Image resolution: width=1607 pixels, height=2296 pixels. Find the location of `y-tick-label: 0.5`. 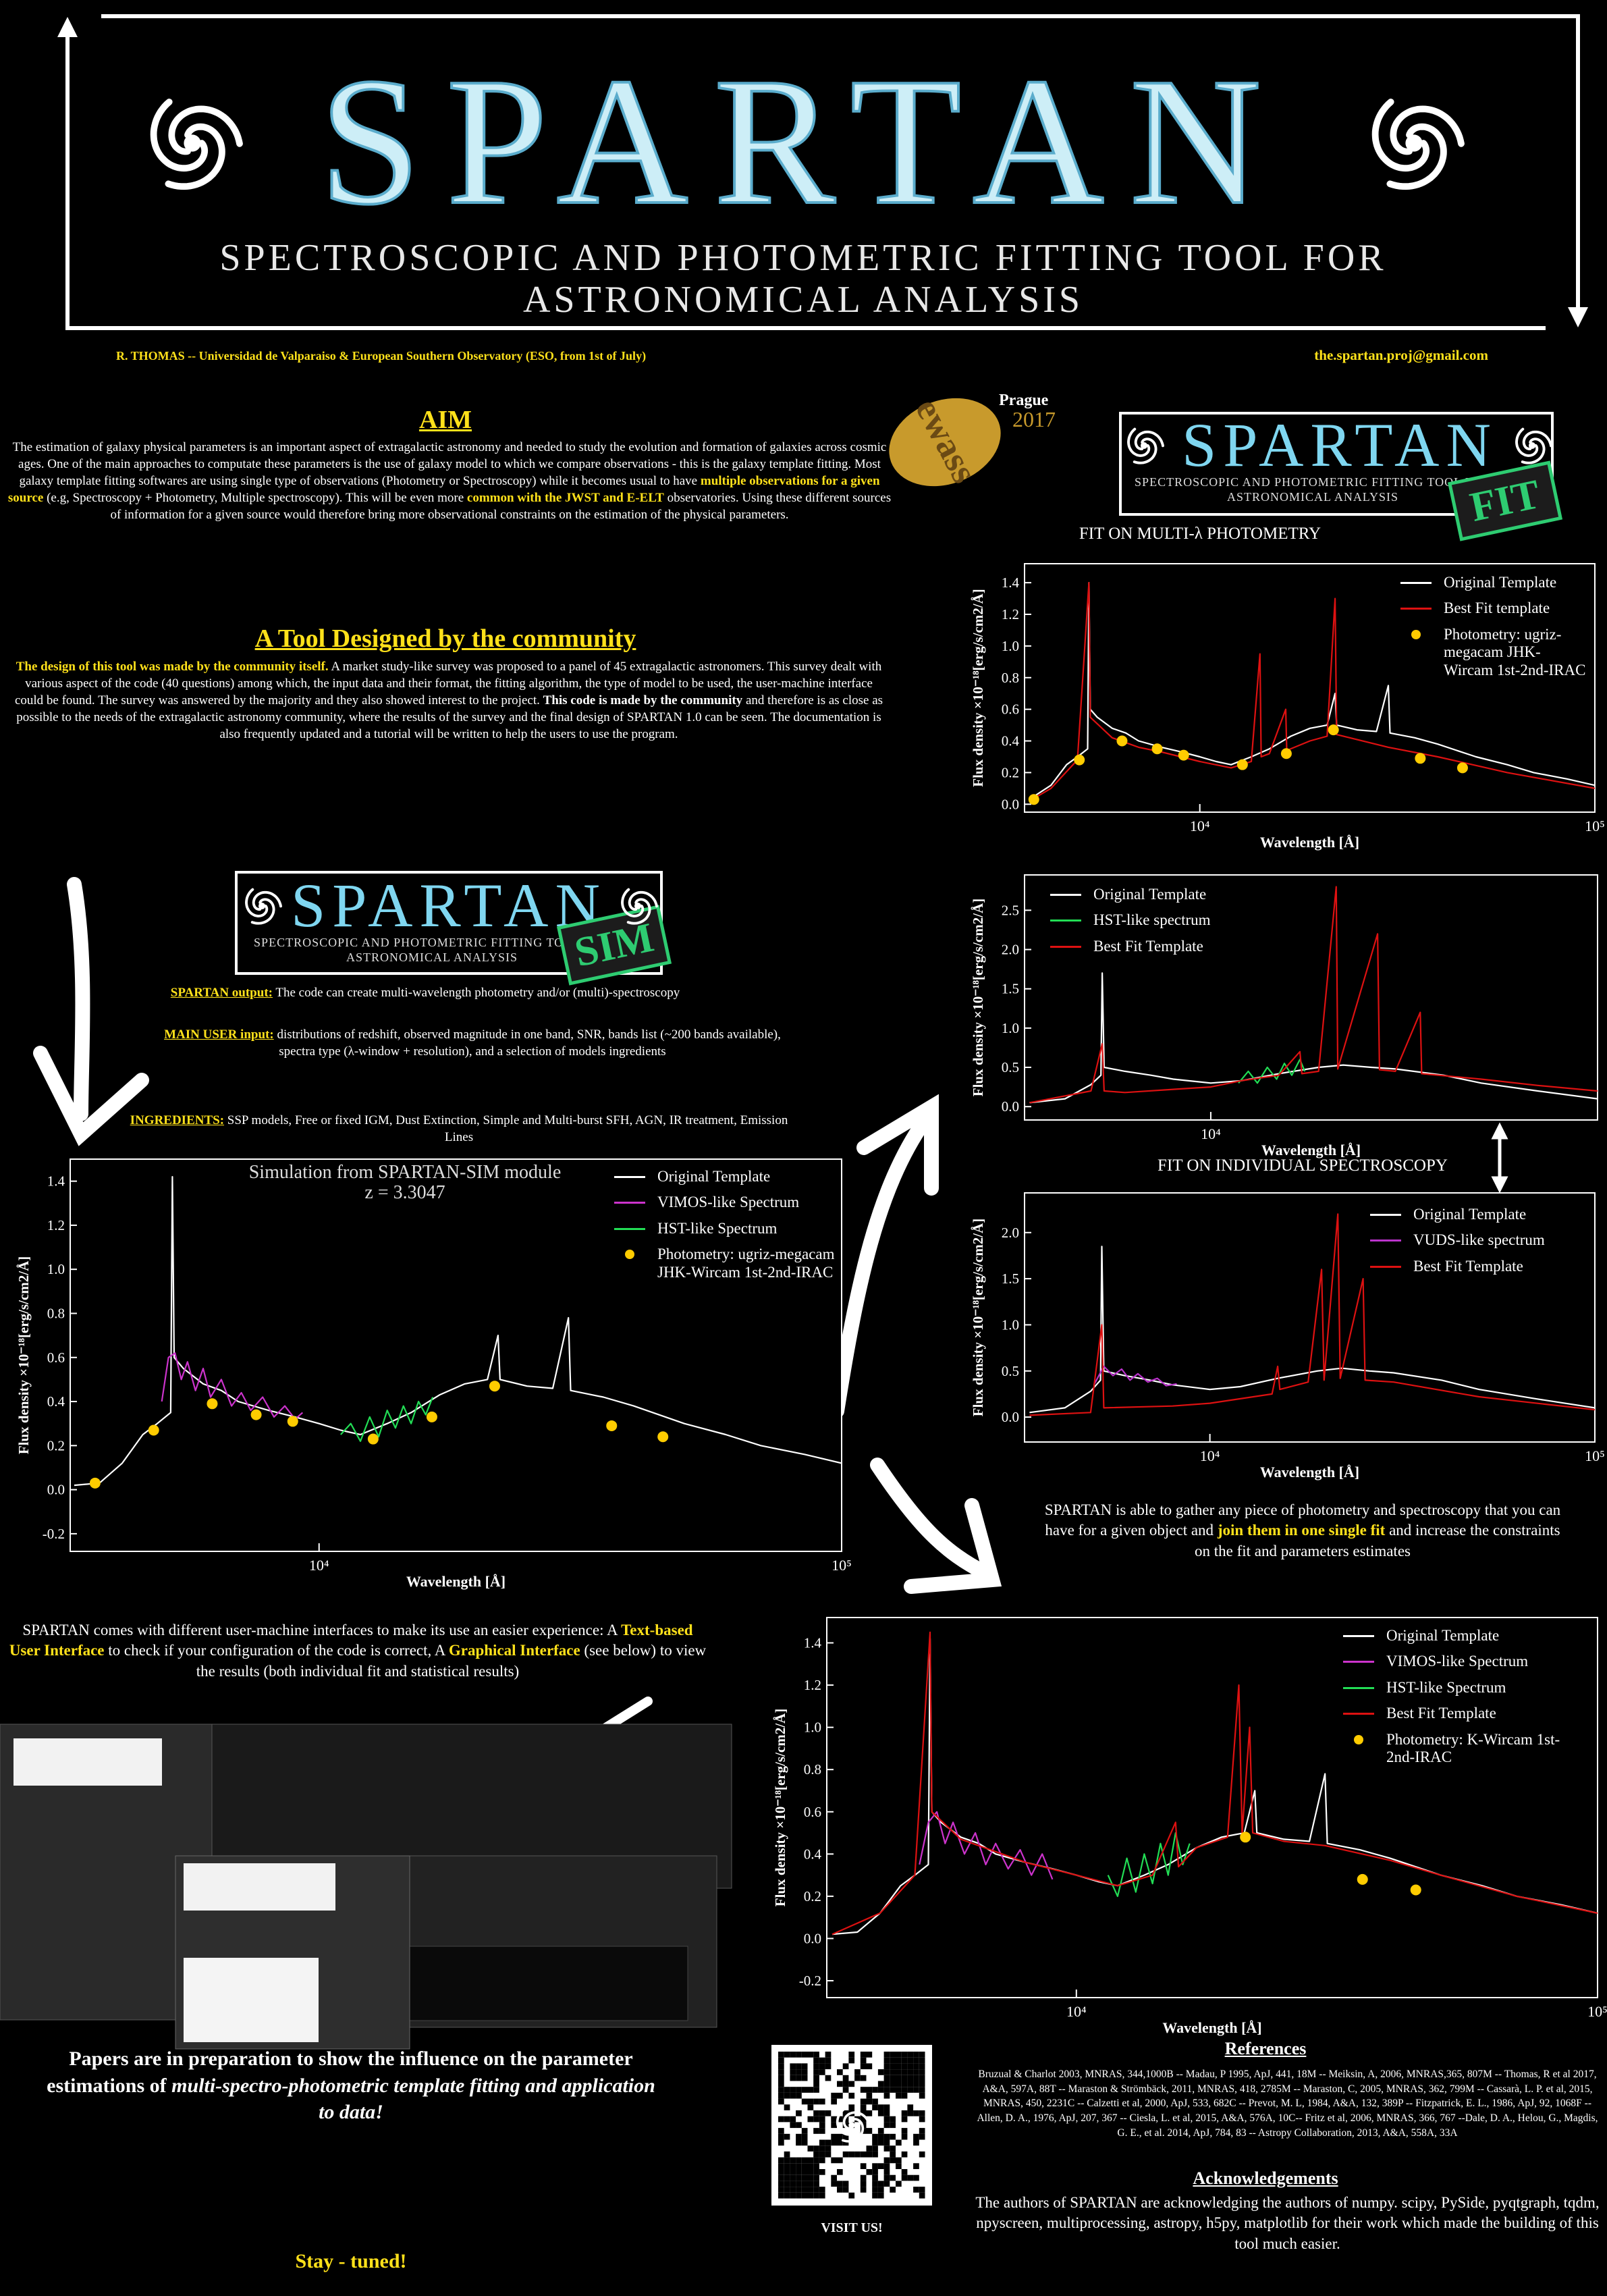

y-tick-label: 0.5 is located at coordinates (1010, 1067).